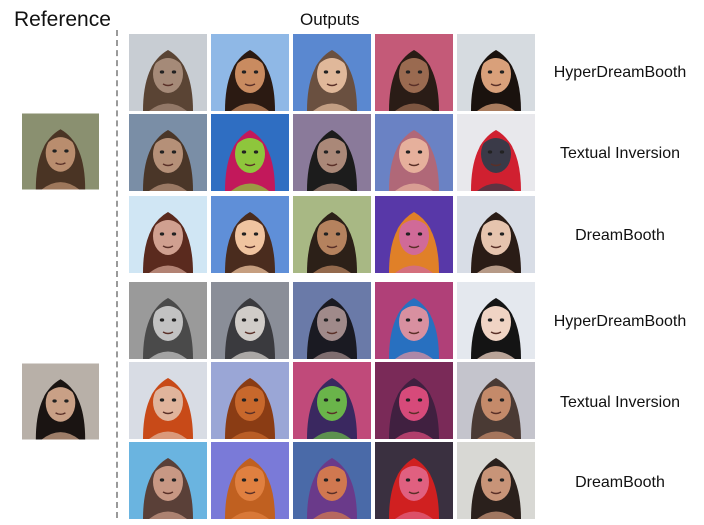 The width and height of the screenshot is (704, 525). Describe the element at coordinates (60, 151) in the screenshot. I see `reference-man-image` at that location.